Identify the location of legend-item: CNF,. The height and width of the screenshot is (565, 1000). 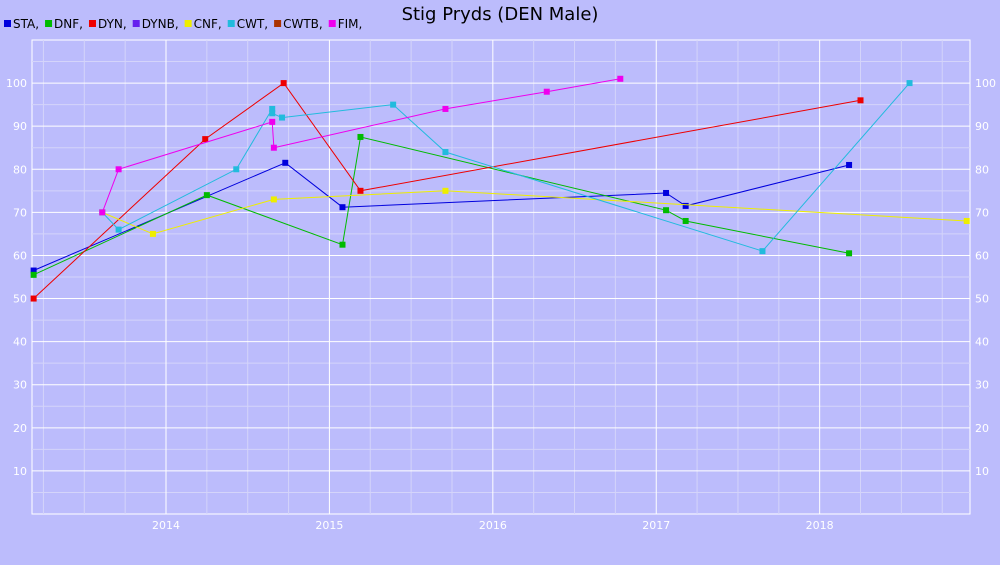
(203, 24).